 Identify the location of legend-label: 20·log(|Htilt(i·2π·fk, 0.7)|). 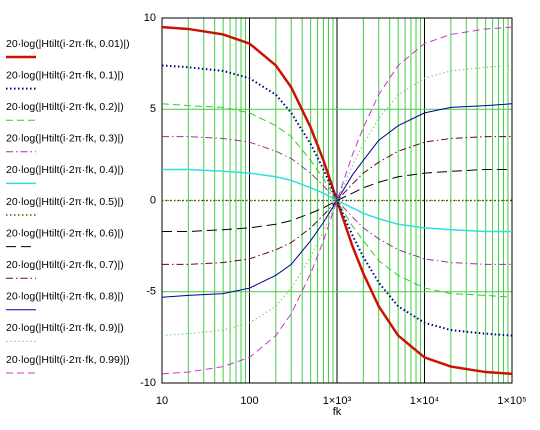
(65, 265).